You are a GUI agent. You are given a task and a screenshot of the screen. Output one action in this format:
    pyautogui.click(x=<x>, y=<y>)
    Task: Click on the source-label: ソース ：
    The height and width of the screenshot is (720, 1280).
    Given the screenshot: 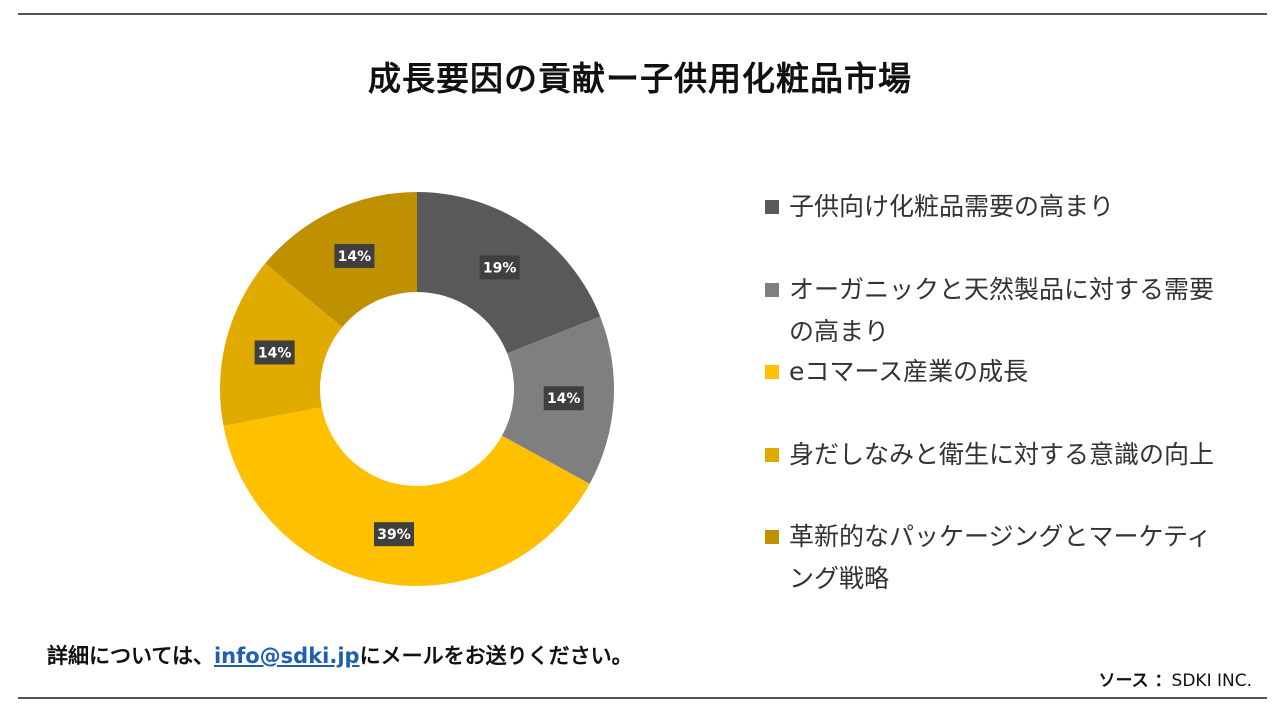 What is the action you would take?
    pyautogui.click(x=1135, y=681)
    